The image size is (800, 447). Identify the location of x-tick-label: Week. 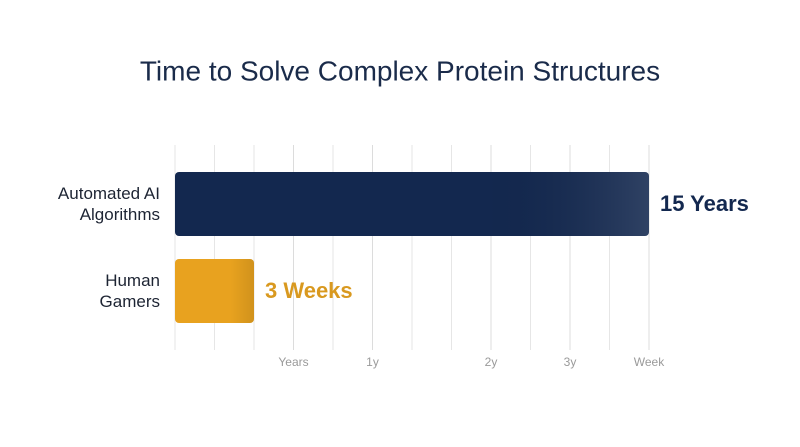
(649, 362).